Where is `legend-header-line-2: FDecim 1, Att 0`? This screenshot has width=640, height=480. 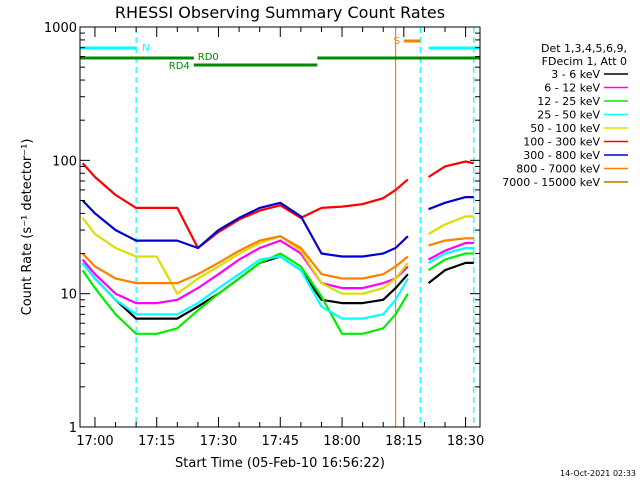
legend-header-line-2: FDecim 1, Att 0 is located at coordinates (584, 61).